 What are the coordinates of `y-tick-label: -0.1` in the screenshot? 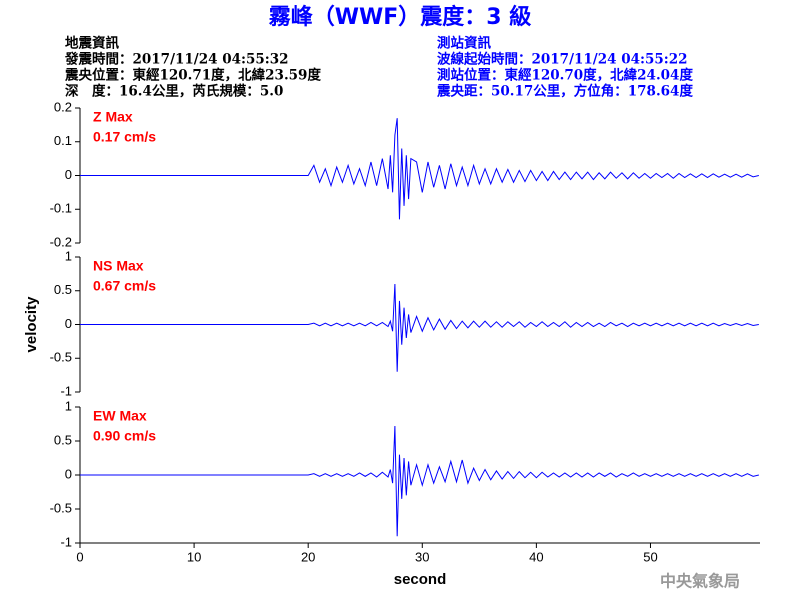 It's located at (61, 208).